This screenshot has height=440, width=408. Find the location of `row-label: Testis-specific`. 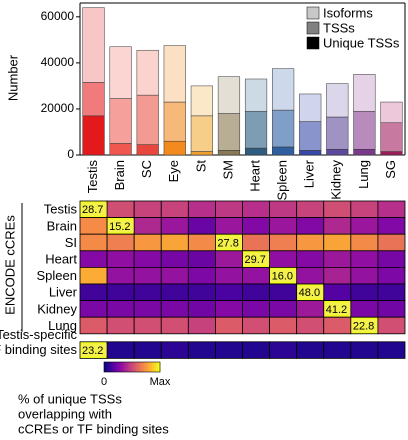

row-label: Testis-specific is located at coordinates (38, 334).